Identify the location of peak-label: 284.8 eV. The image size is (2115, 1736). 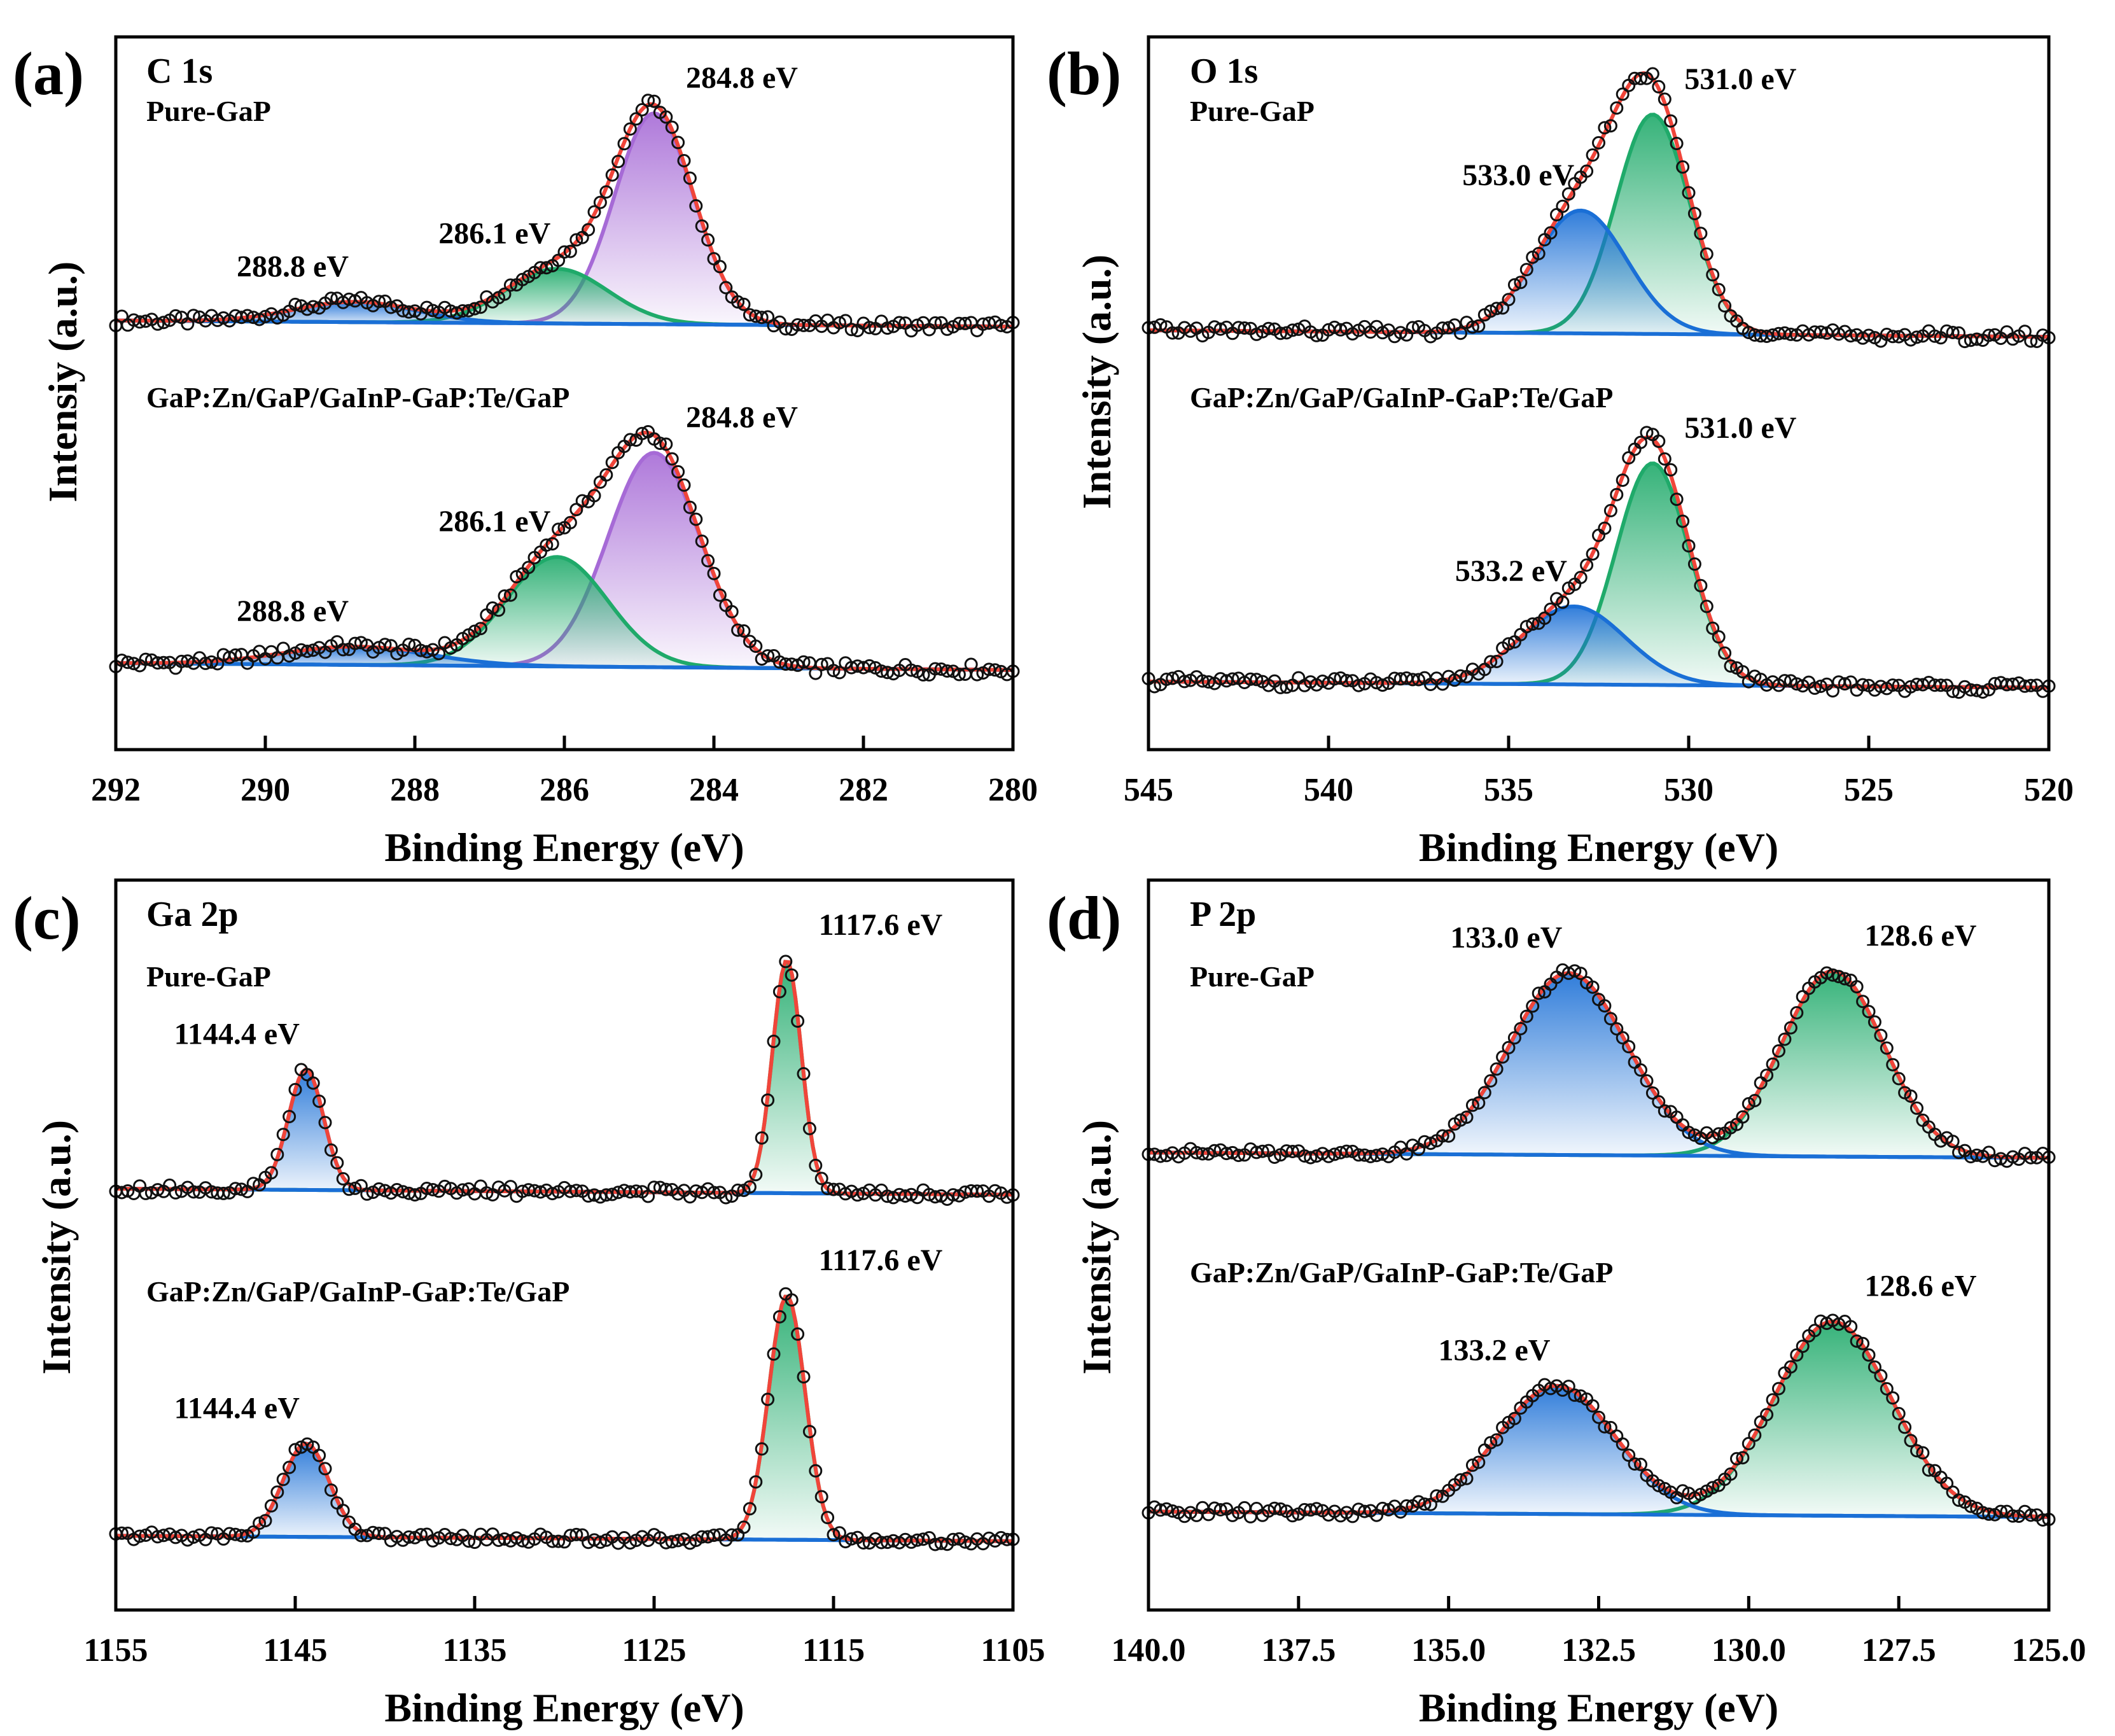
(742, 78).